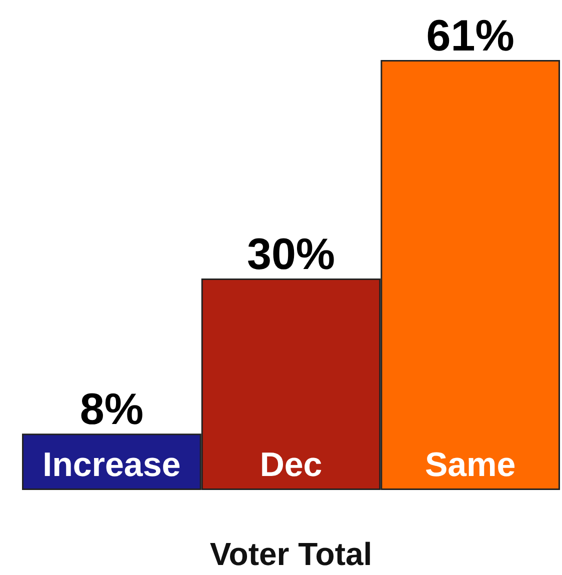 The width and height of the screenshot is (562, 575). I want to click on data-label: 30%, so click(291, 255).